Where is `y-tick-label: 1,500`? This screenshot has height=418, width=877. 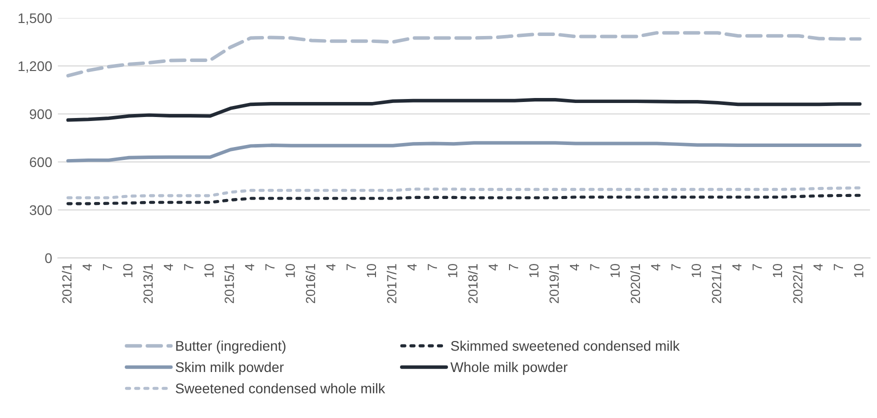 y-tick-label: 1,500 is located at coordinates (35, 19).